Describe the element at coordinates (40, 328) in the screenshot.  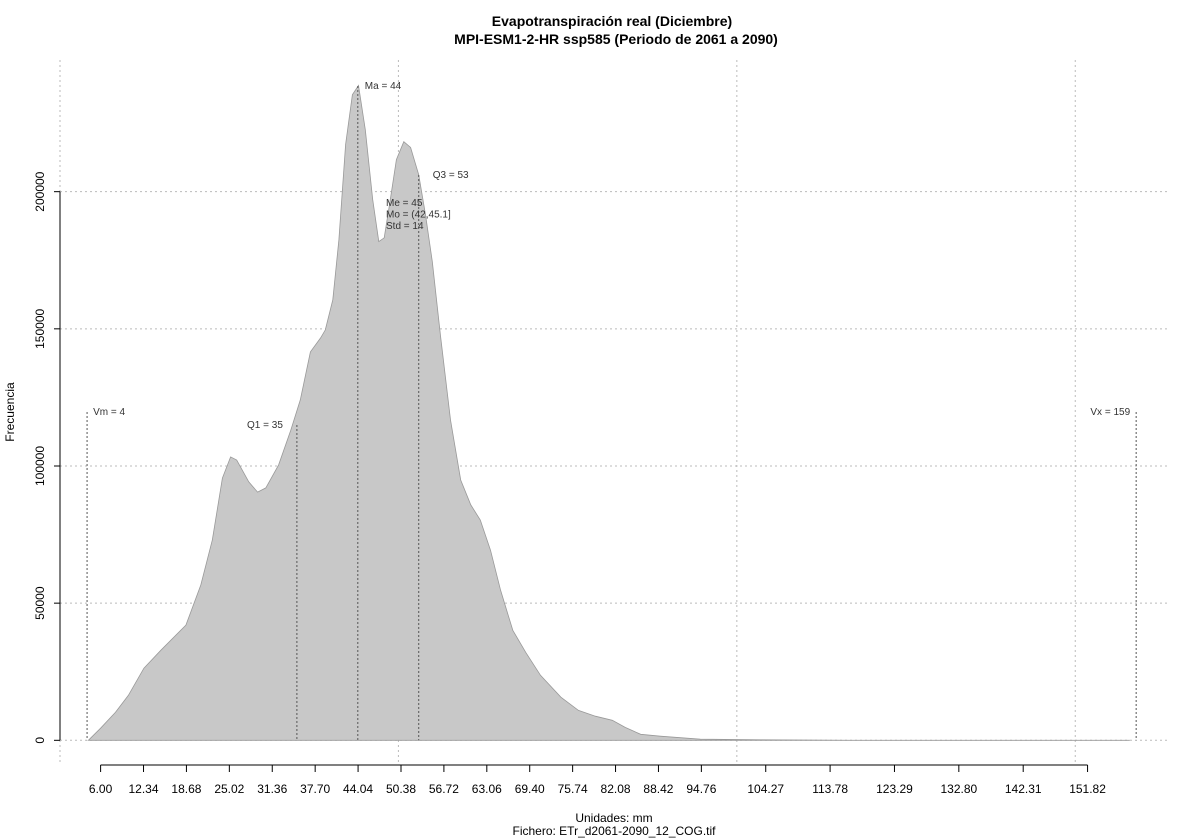
I see `y-tick-label: 150000` at that location.